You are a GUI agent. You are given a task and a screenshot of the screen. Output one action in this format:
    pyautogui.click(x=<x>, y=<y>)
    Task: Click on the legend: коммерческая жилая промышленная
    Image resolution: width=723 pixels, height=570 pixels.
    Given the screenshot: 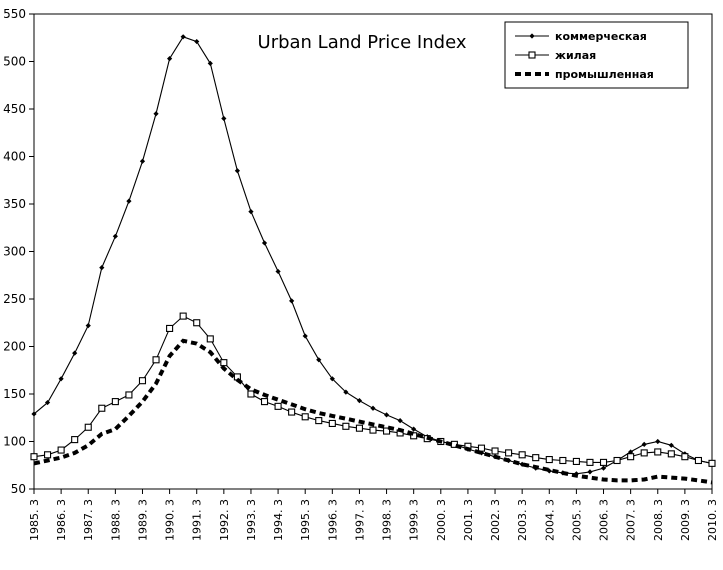 What is the action you would take?
    pyautogui.click(x=596, y=55)
    